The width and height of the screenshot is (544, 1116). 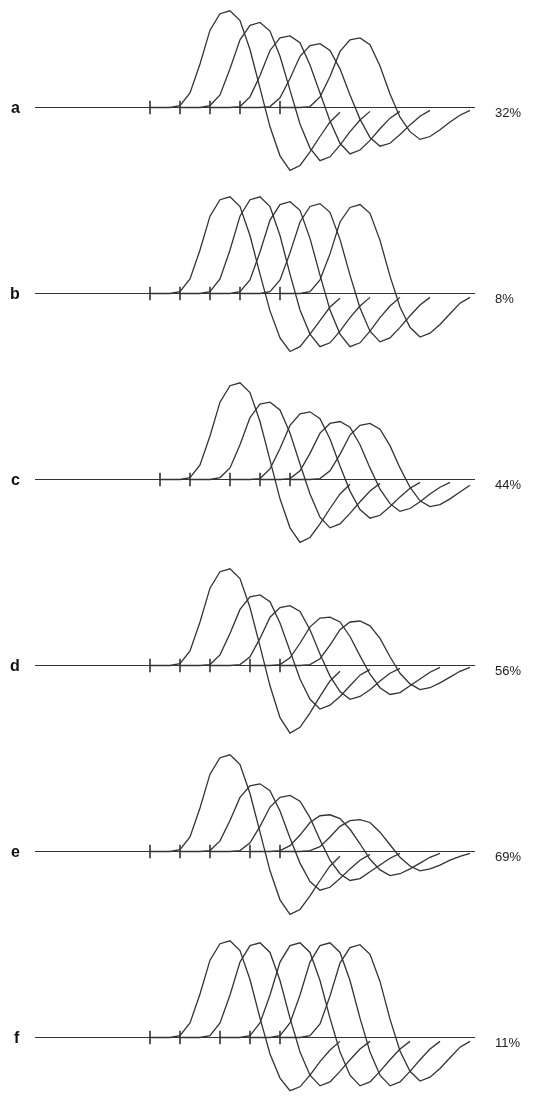 What do you see at coordinates (508, 484) in the screenshot?
I see `text: 44%` at bounding box center [508, 484].